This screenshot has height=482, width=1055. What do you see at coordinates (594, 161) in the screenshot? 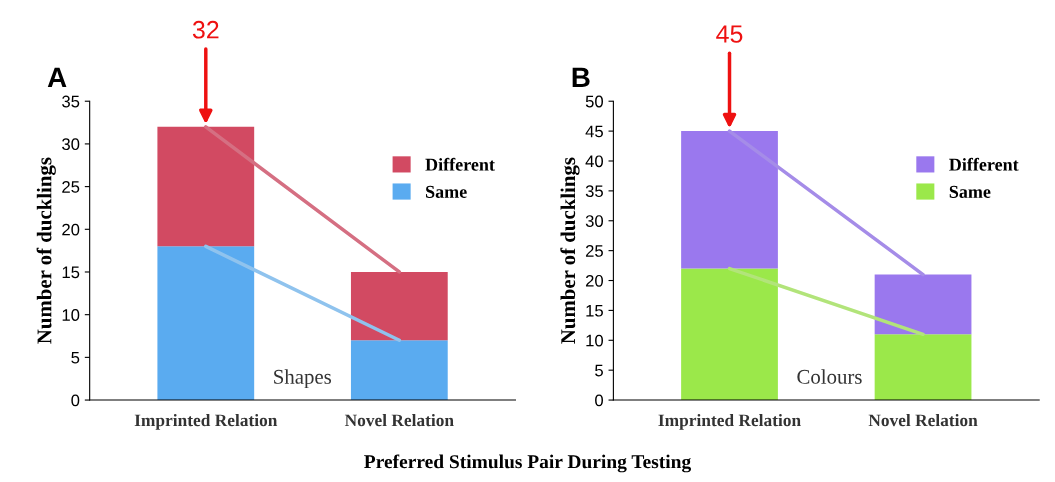
I see `y-tick-label: 40` at bounding box center [594, 161].